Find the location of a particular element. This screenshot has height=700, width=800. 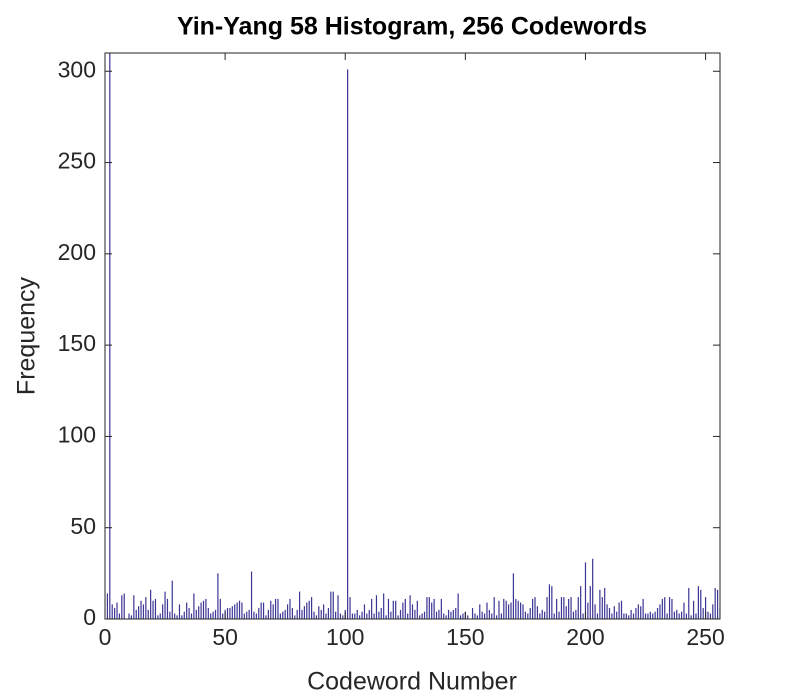

y-tick-label: 200 is located at coordinates (77, 252).